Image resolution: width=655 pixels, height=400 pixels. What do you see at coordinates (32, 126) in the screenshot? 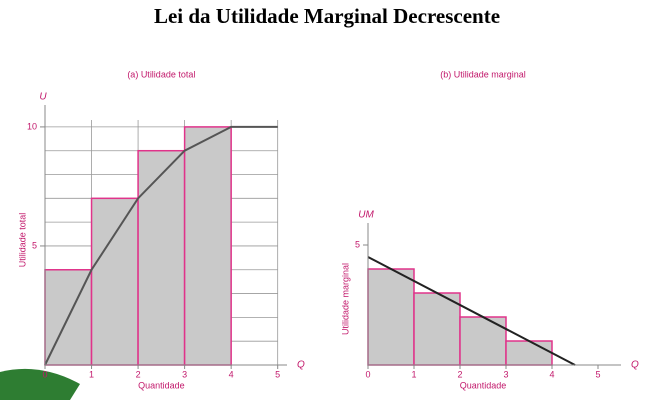
I see `y-tick-label: 10` at bounding box center [32, 126].